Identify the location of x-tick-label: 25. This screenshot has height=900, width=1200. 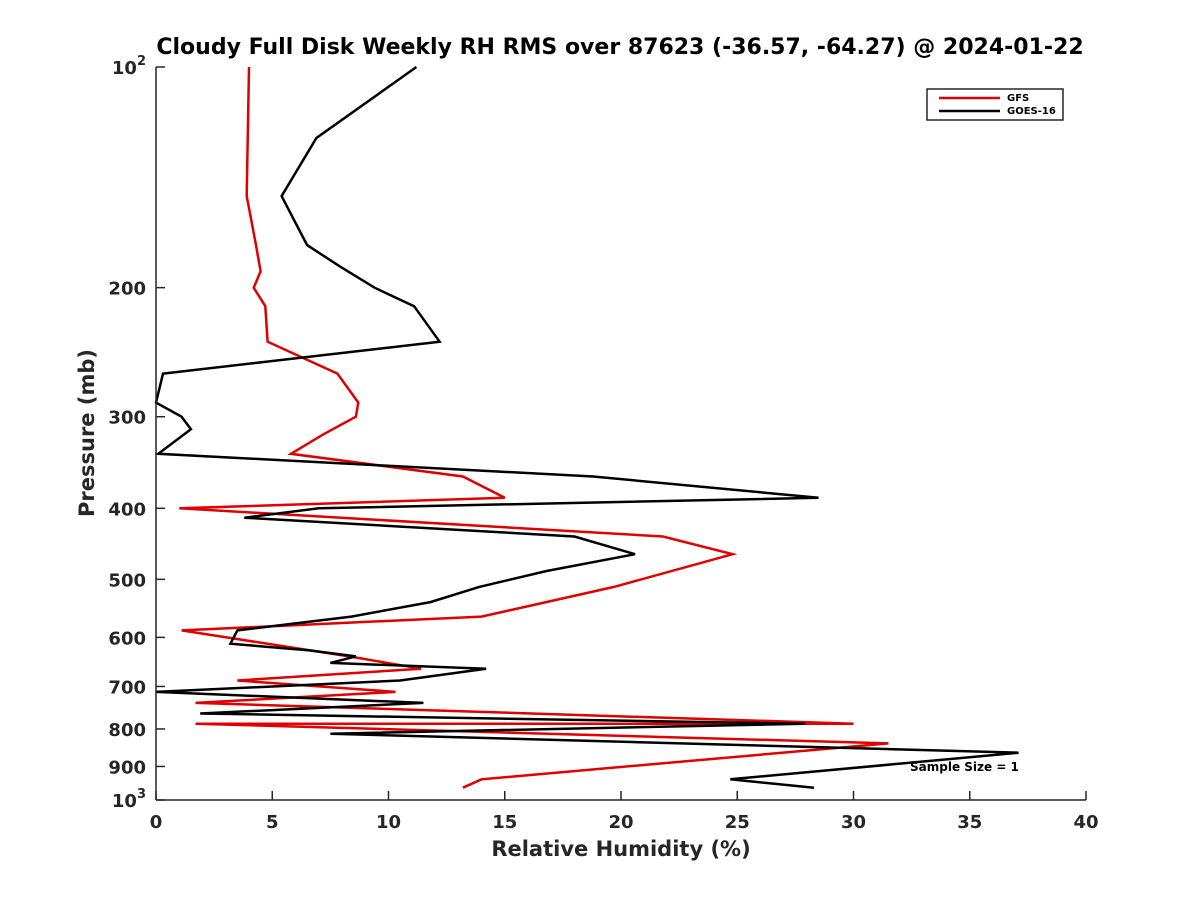
(737, 822).